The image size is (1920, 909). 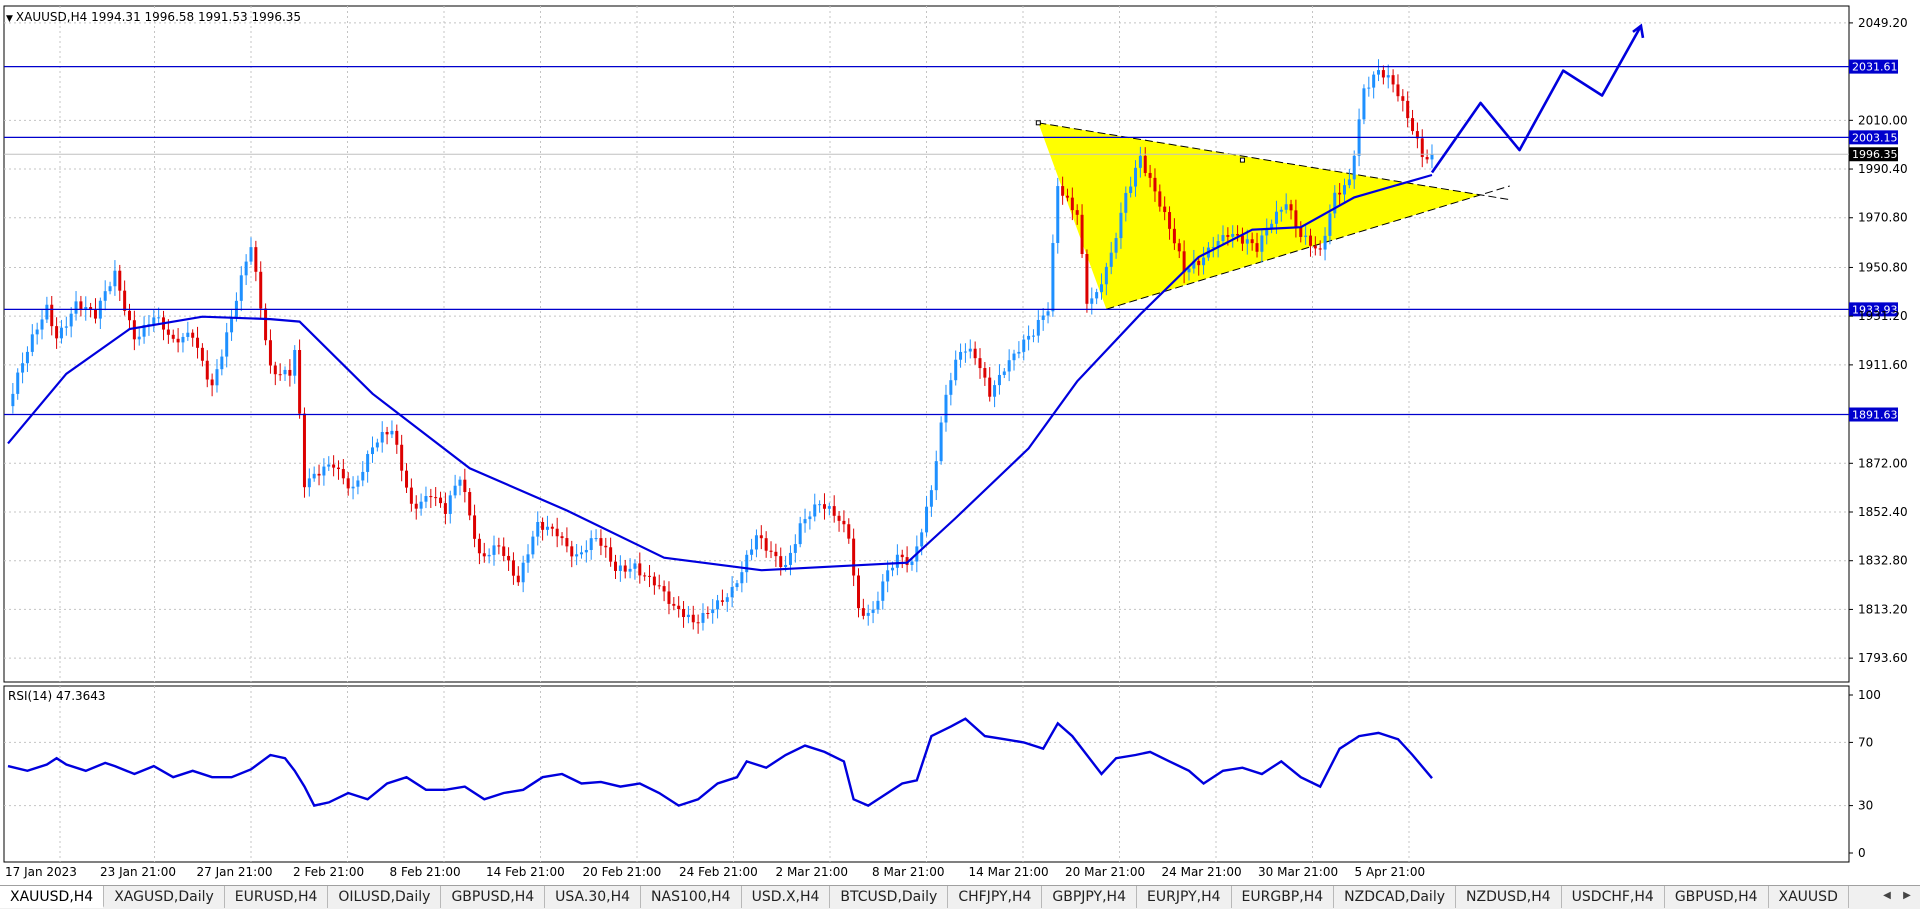 I want to click on collapse-triangle-icon: ▼, so click(x=9, y=19).